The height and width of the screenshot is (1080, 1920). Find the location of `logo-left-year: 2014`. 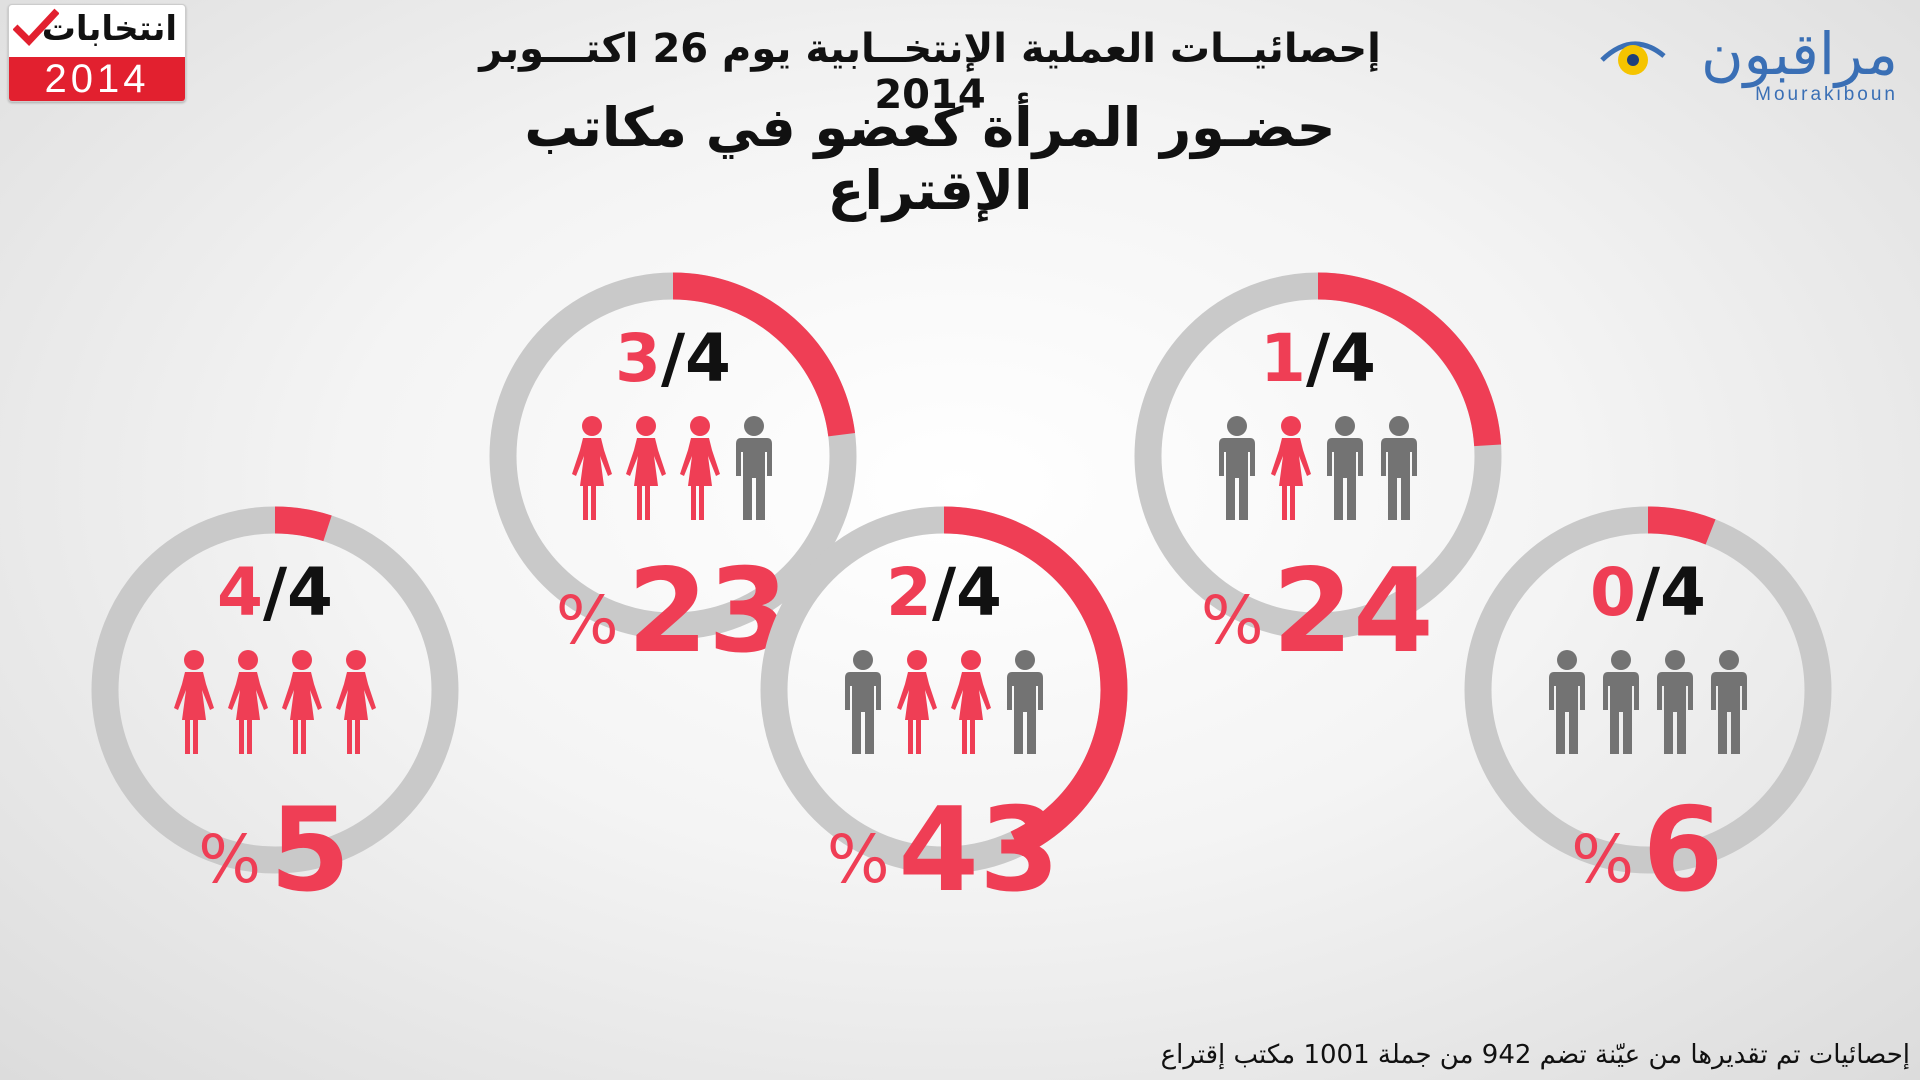

logo-left-year: 2014 is located at coordinates (97, 79).